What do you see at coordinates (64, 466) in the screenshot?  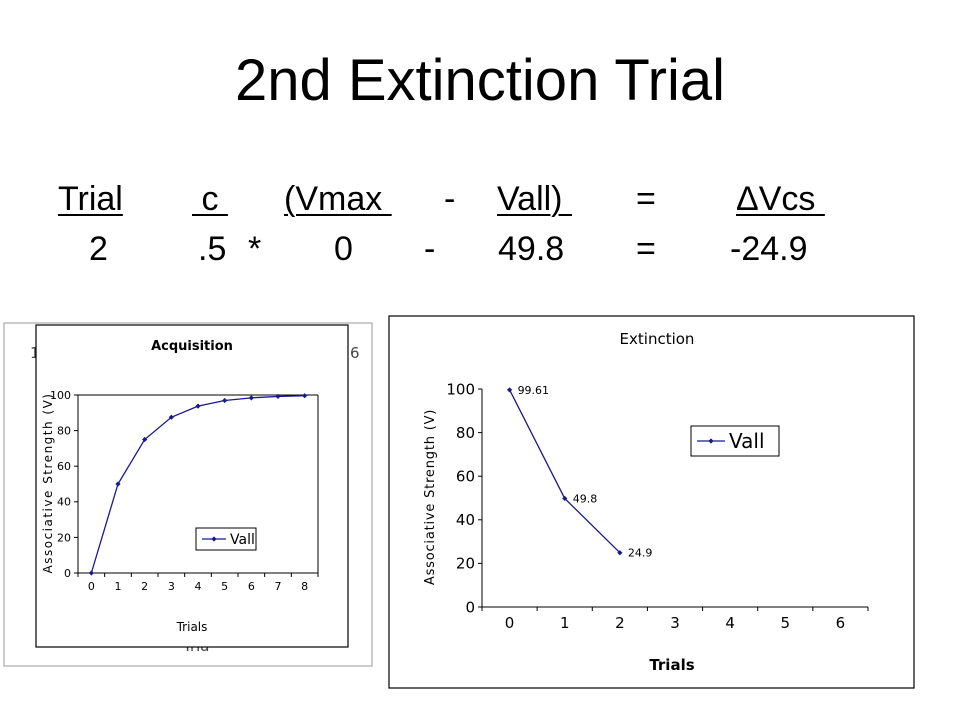 I see `chart-0-y-tick-label: 60` at bounding box center [64, 466].